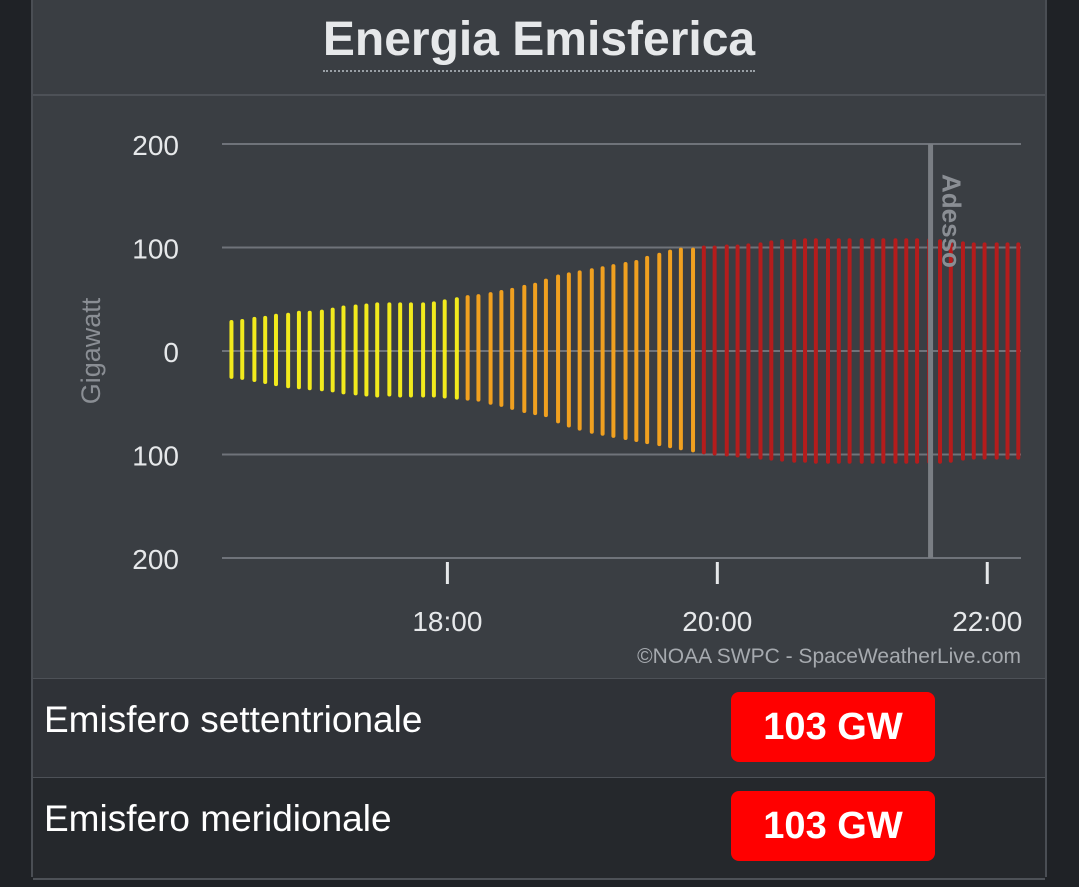 The height and width of the screenshot is (887, 1079). I want to click on card-header: Energia Emisferica, so click(539, 48).